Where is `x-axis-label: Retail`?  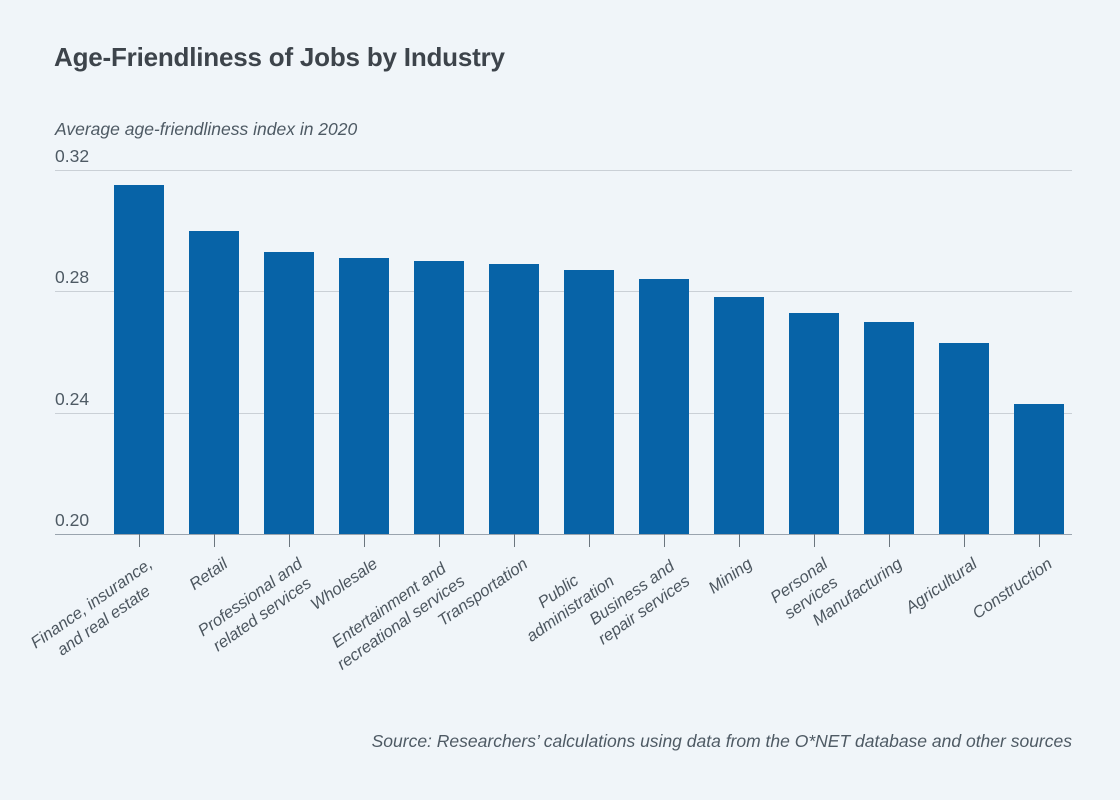 x-axis-label: Retail is located at coordinates (208, 574).